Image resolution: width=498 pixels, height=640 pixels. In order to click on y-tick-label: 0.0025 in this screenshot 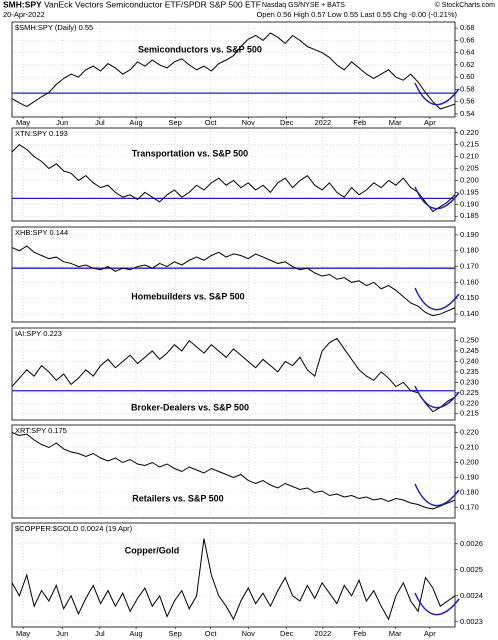, I will do `click(471, 569)`.